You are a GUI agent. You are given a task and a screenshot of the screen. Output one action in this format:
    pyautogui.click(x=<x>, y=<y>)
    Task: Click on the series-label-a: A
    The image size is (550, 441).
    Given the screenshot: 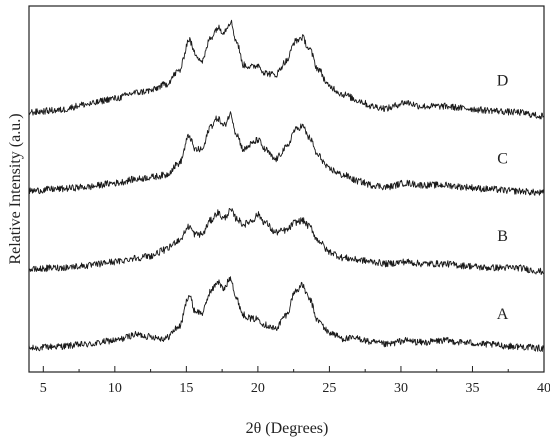 What is the action you would take?
    pyautogui.click(x=503, y=314)
    